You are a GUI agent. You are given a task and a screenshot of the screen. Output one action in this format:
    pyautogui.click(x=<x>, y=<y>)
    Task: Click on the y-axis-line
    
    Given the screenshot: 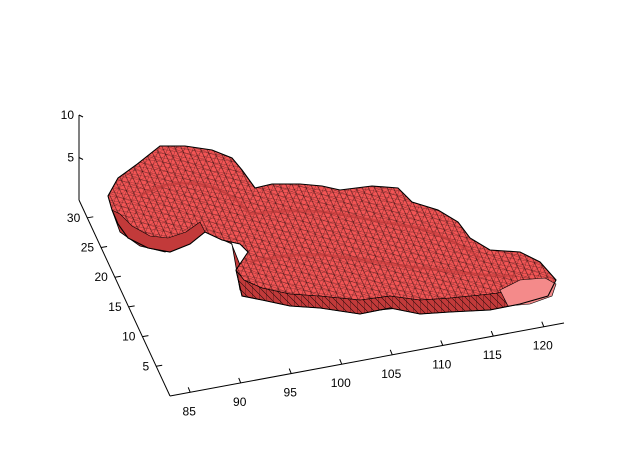 What is the action you would take?
    pyautogui.click(x=124, y=298)
    